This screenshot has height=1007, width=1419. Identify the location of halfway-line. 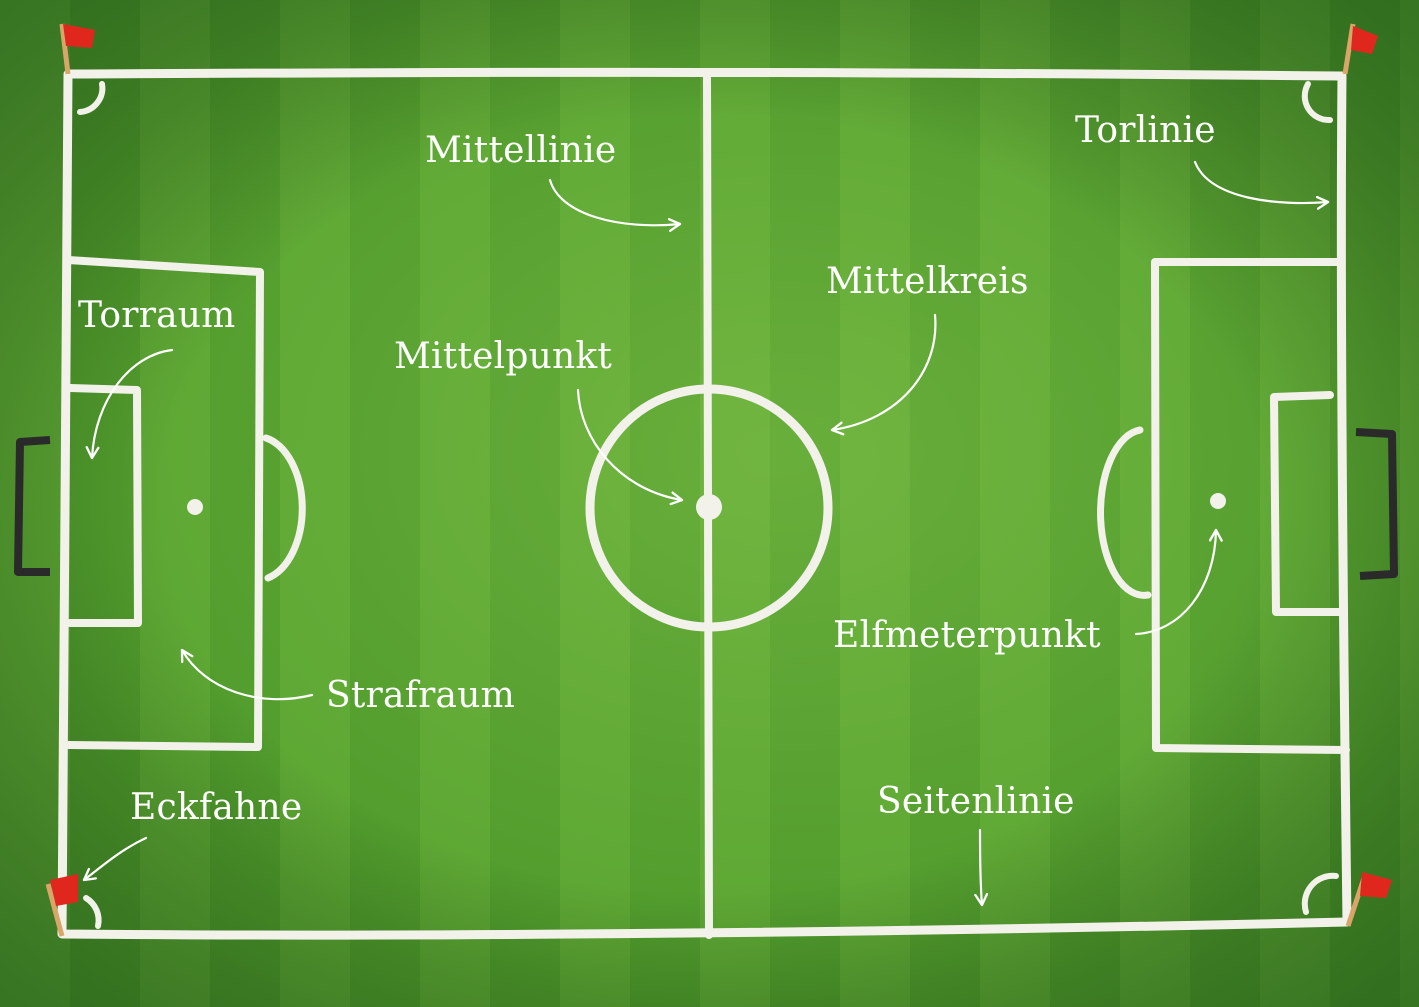
(707, 505).